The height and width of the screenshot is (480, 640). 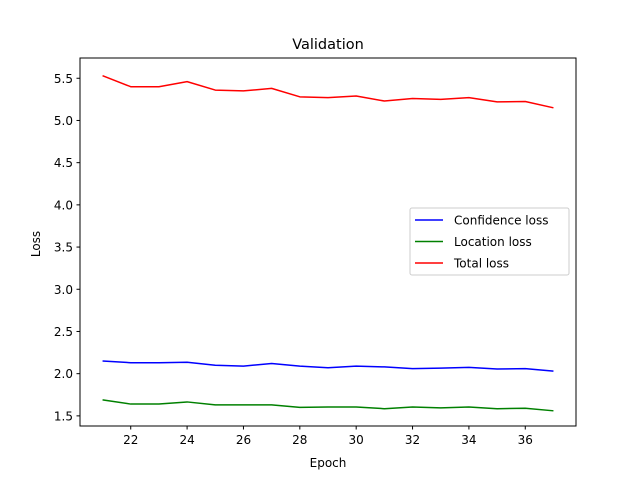 I want to click on x-tick-label: 30, so click(x=356, y=440).